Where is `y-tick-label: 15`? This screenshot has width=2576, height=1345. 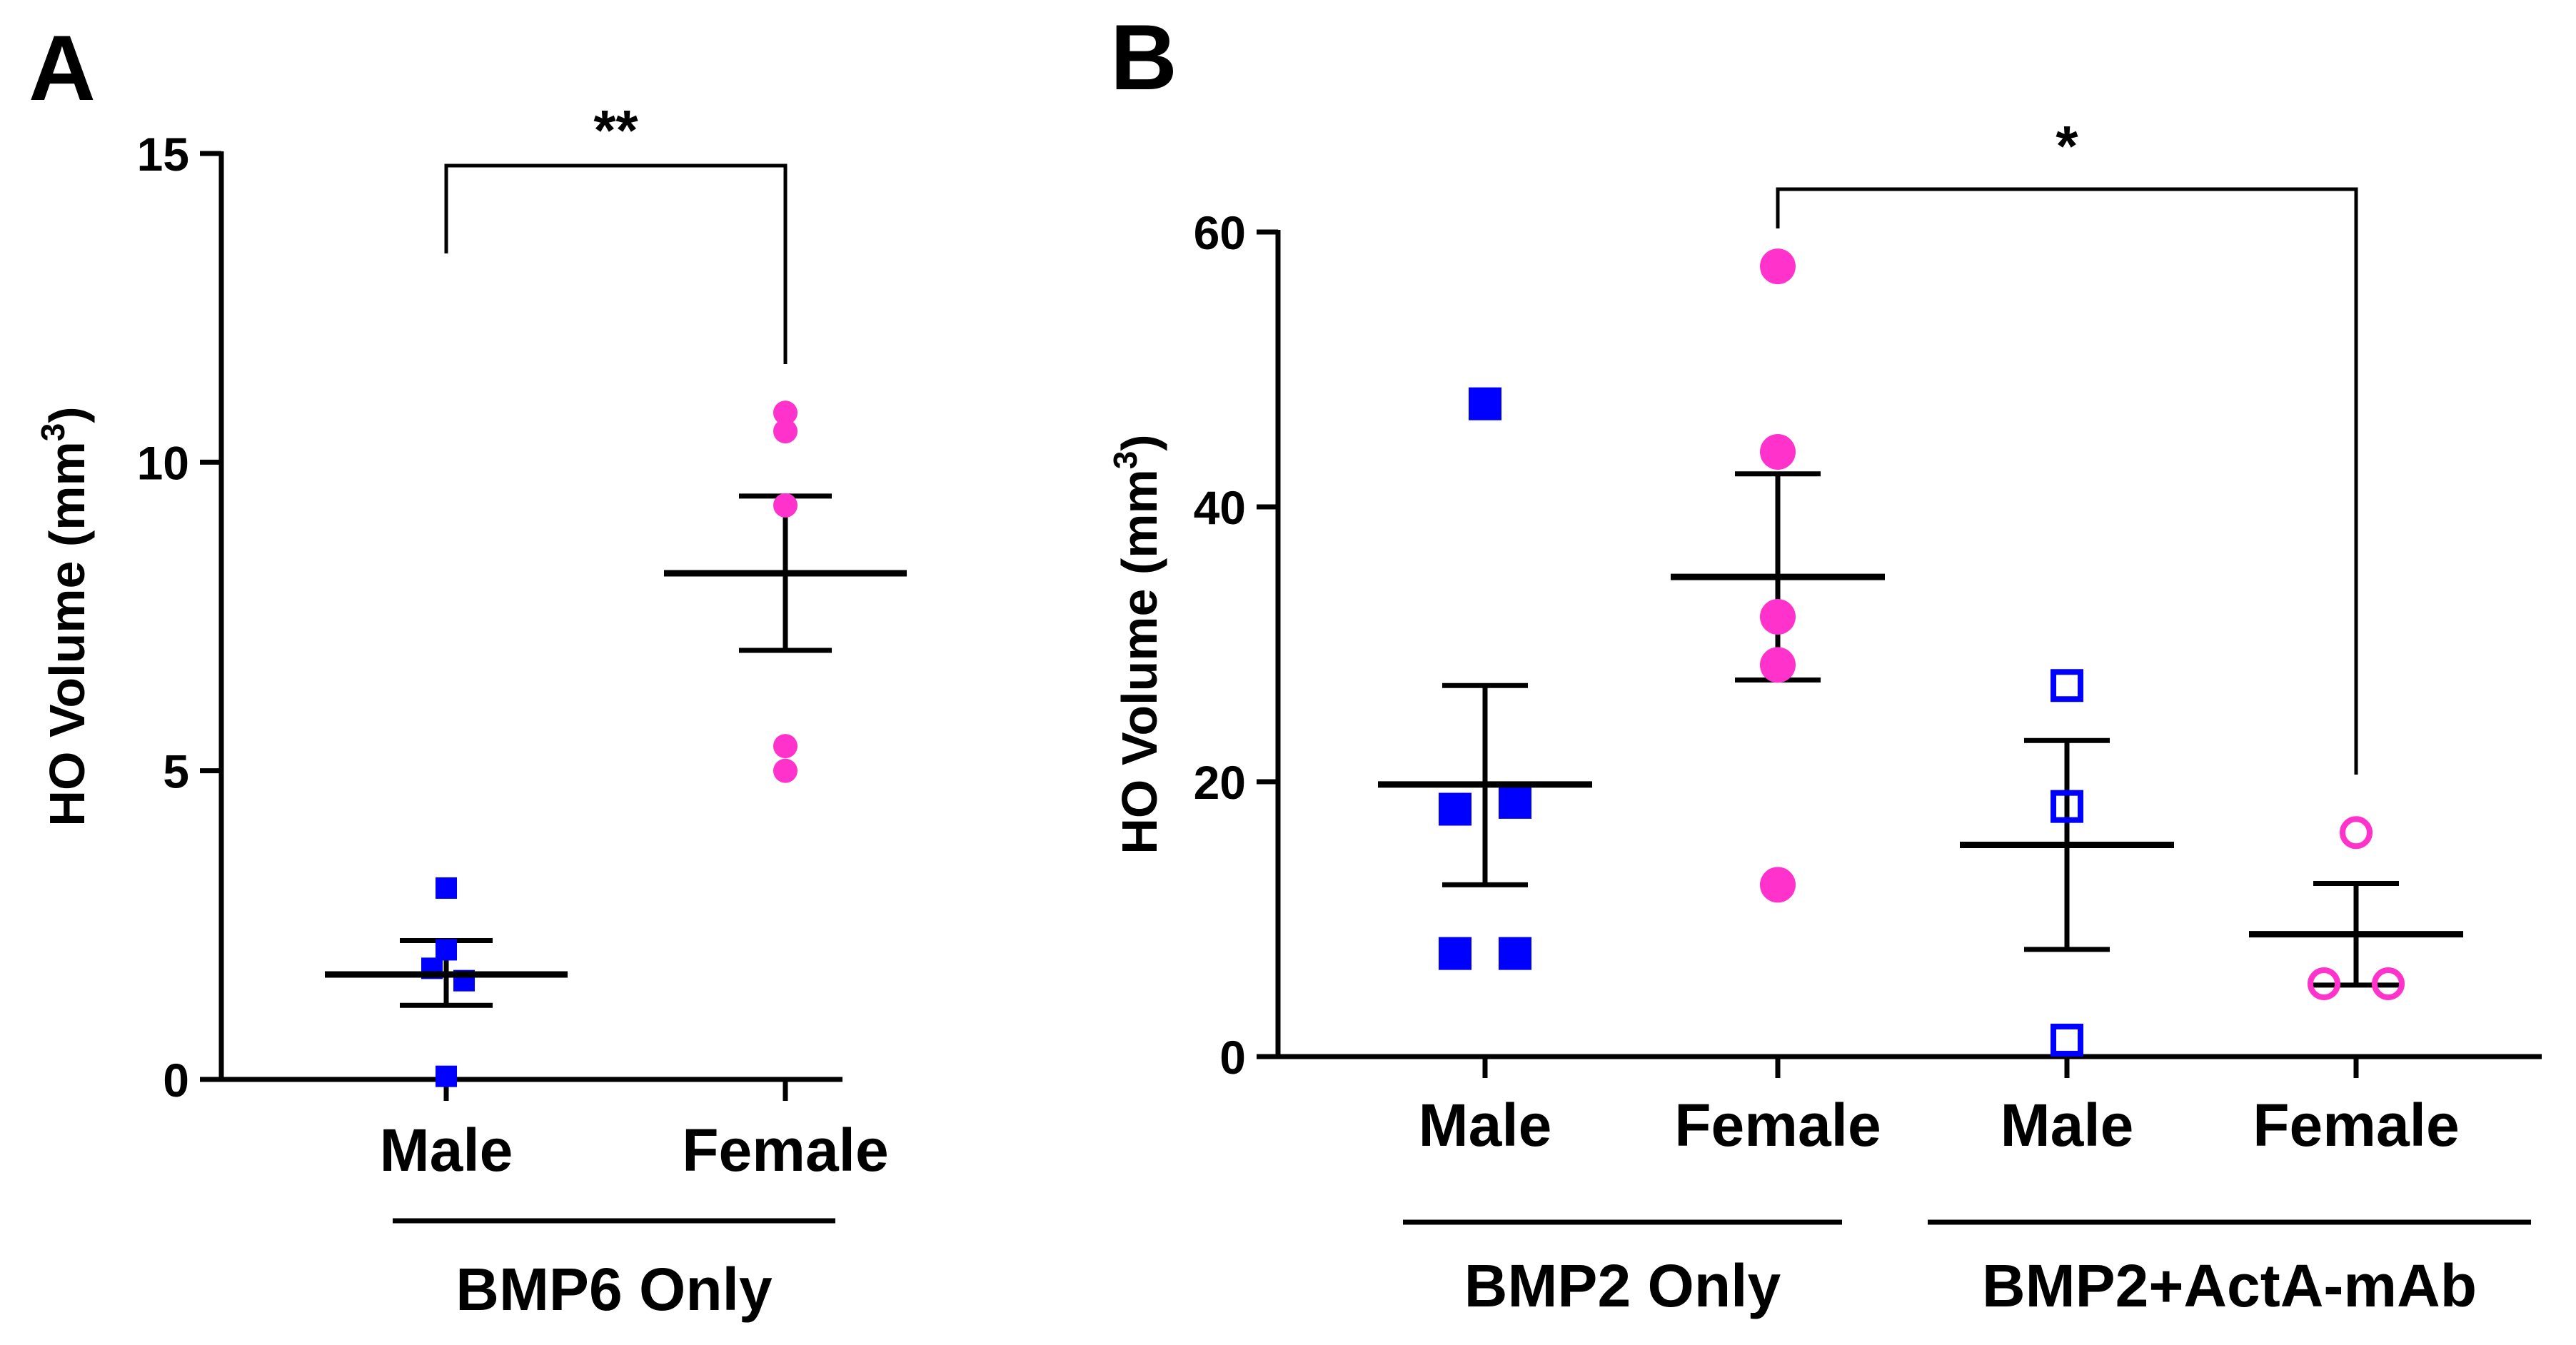
y-tick-label: 15 is located at coordinates (163, 154).